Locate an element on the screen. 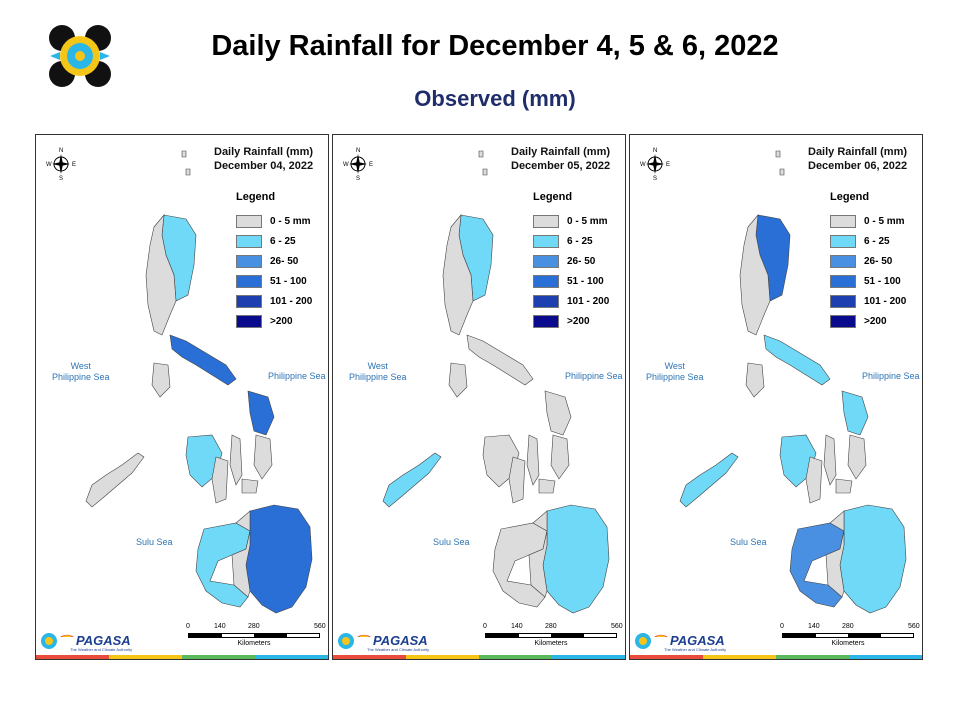 The width and height of the screenshot is (960, 720). panel-date: December 04, 2022 is located at coordinates (264, 166).